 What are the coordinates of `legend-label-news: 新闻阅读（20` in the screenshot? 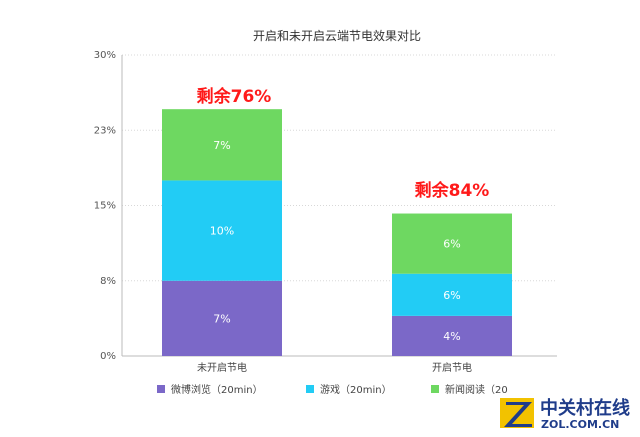 It's located at (476, 389).